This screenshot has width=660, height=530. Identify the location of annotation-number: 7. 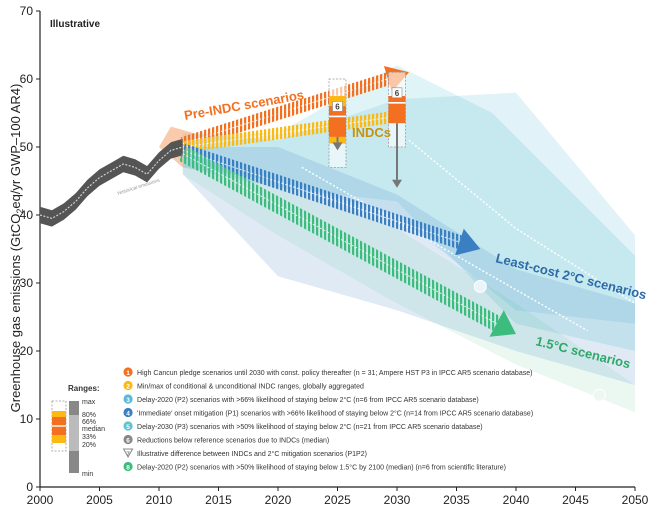
(128, 454).